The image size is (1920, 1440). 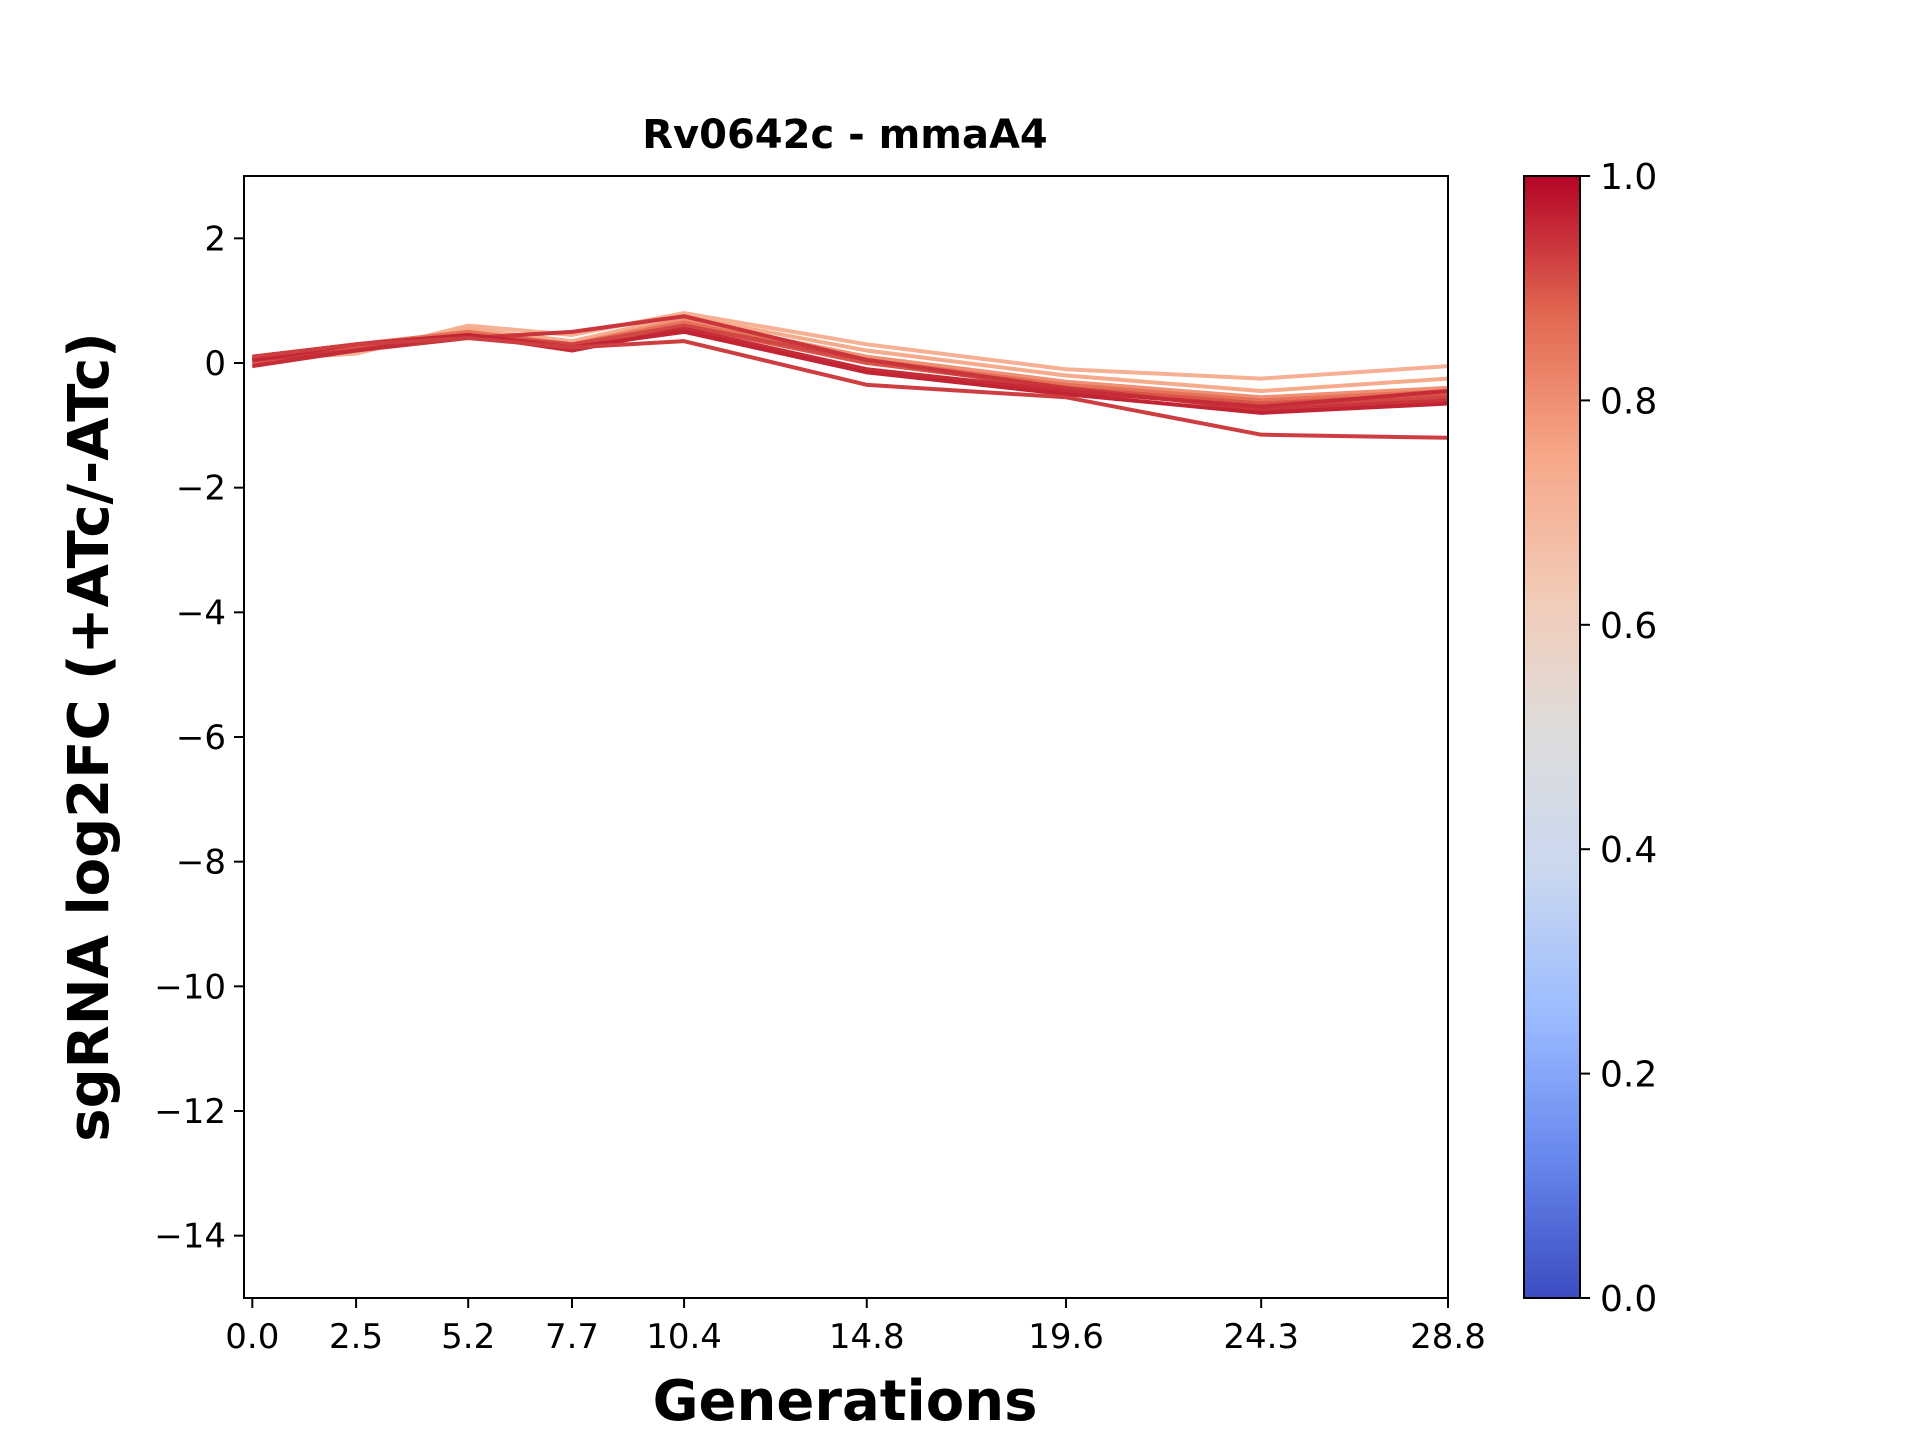 What do you see at coordinates (1628, 1075) in the screenshot?
I see `colorbar-tick-label: 0.2` at bounding box center [1628, 1075].